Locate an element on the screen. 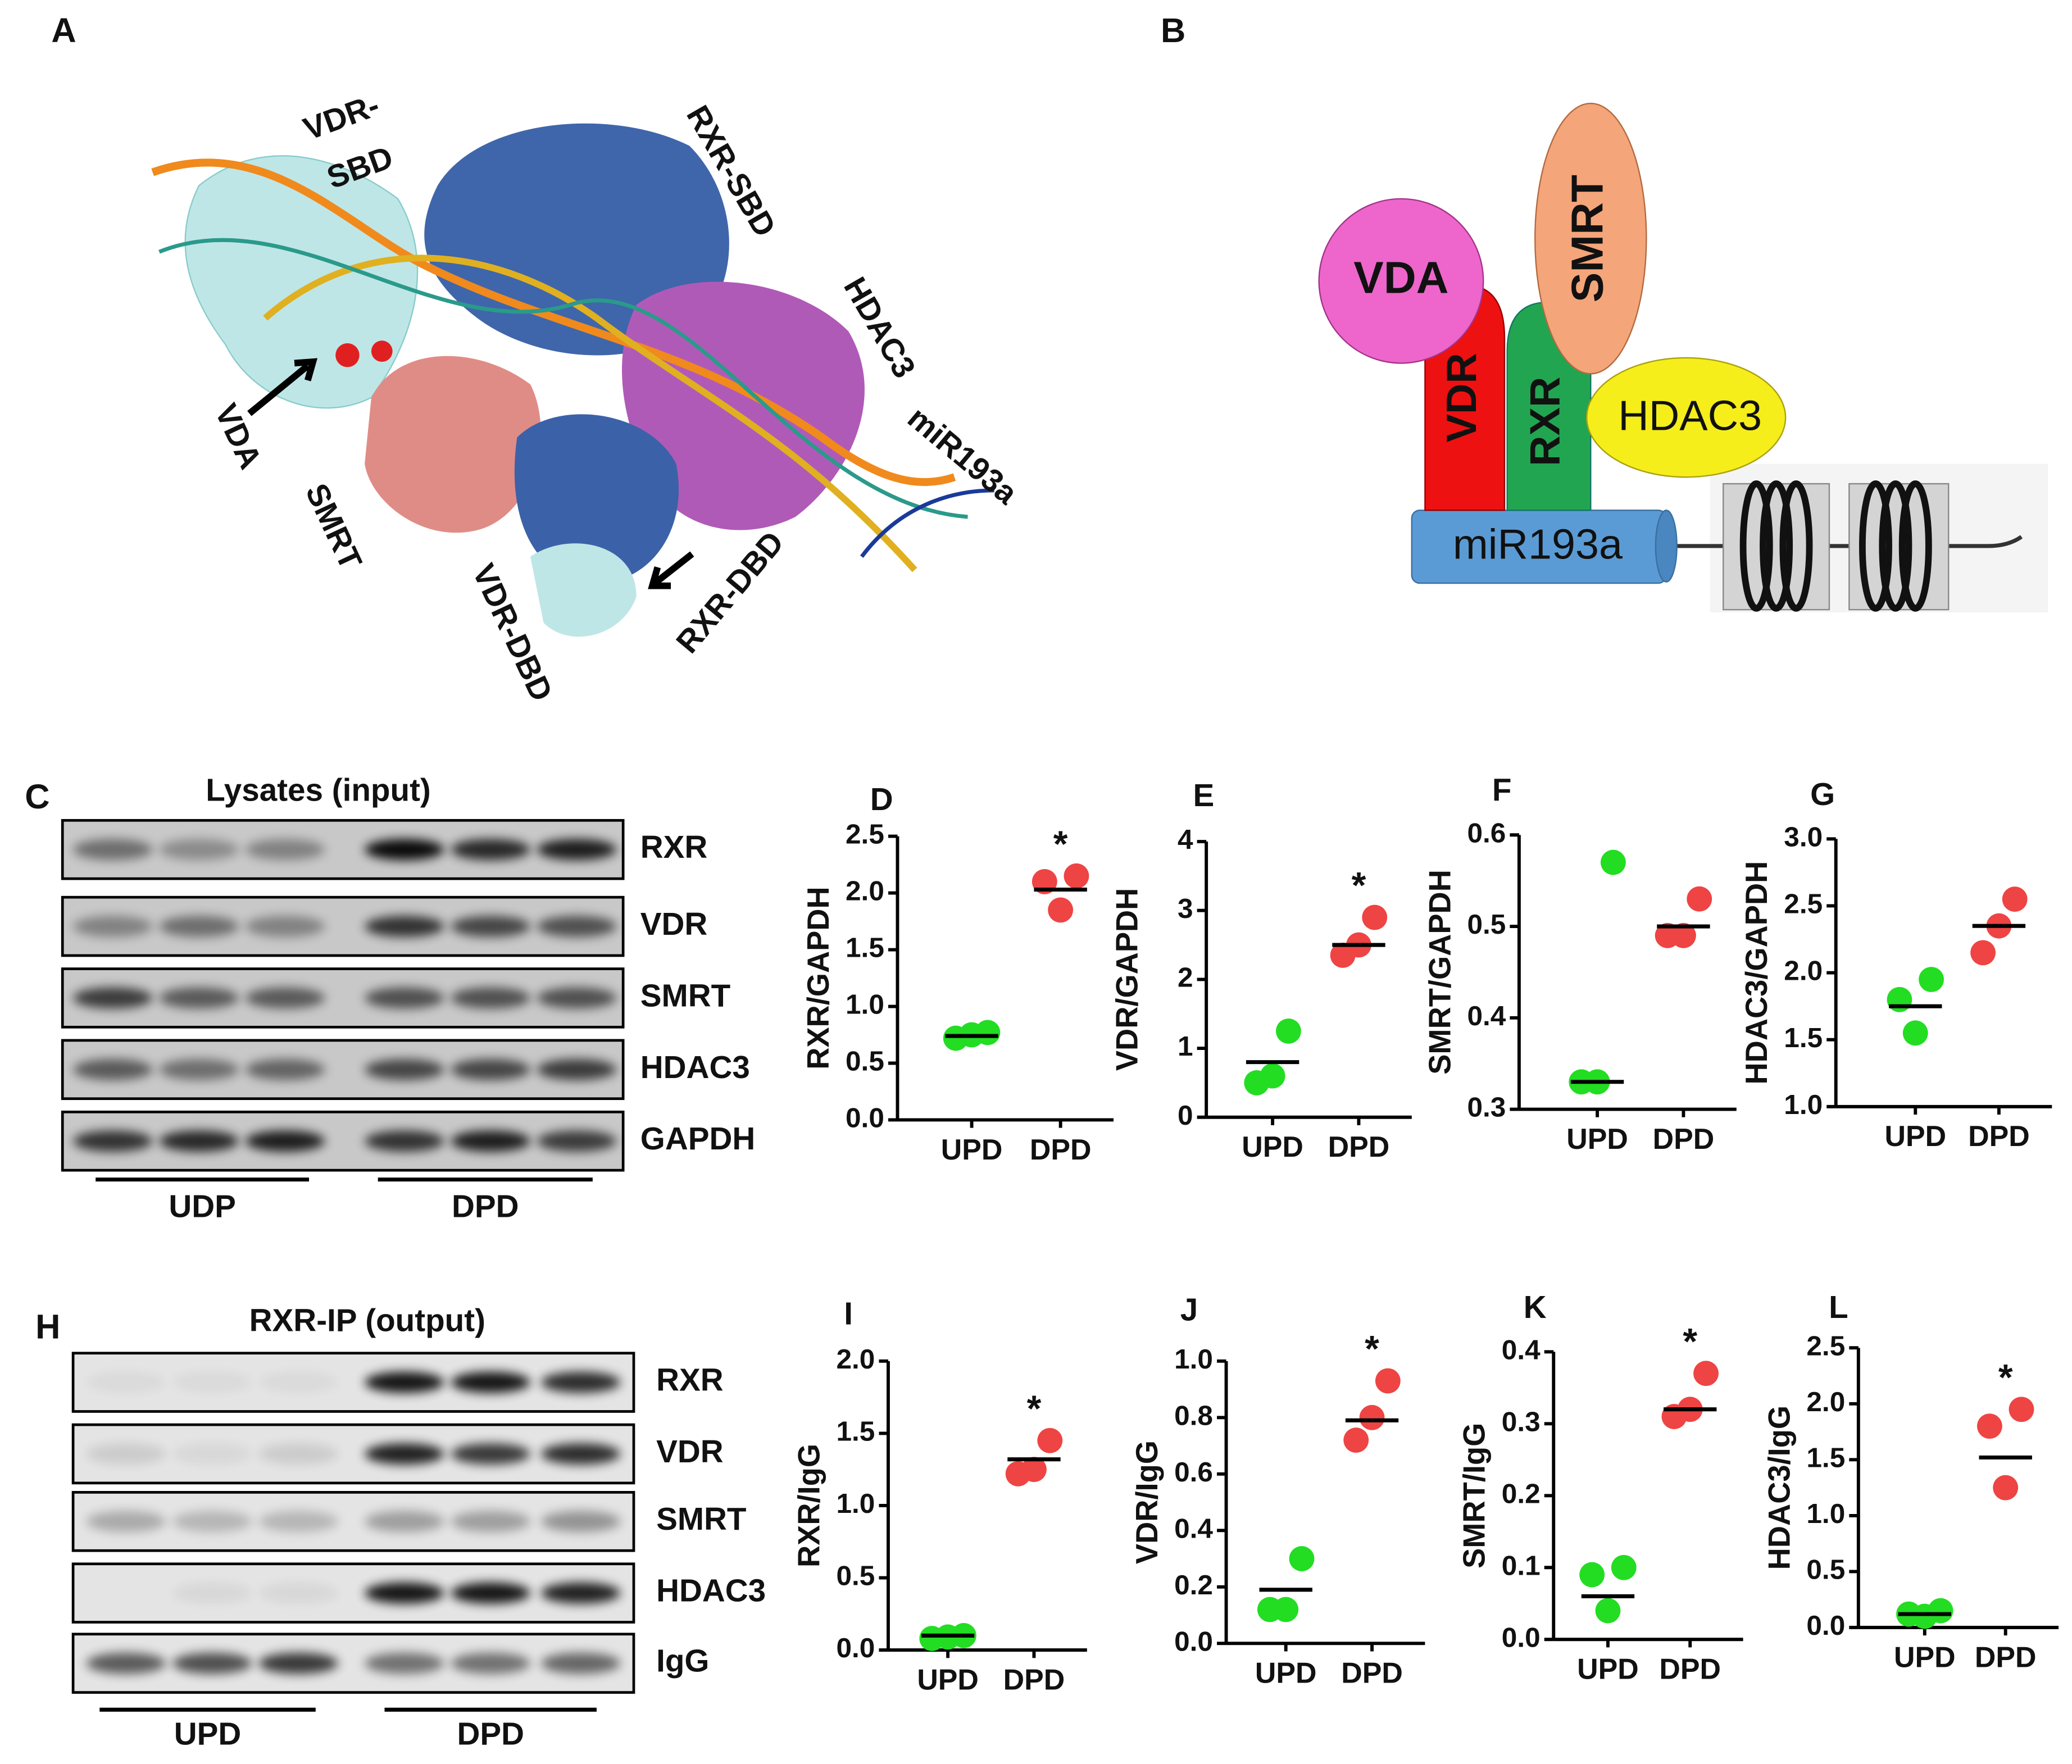 This screenshot has height=1764, width=2072. node-label: SMRT is located at coordinates (1586, 238).